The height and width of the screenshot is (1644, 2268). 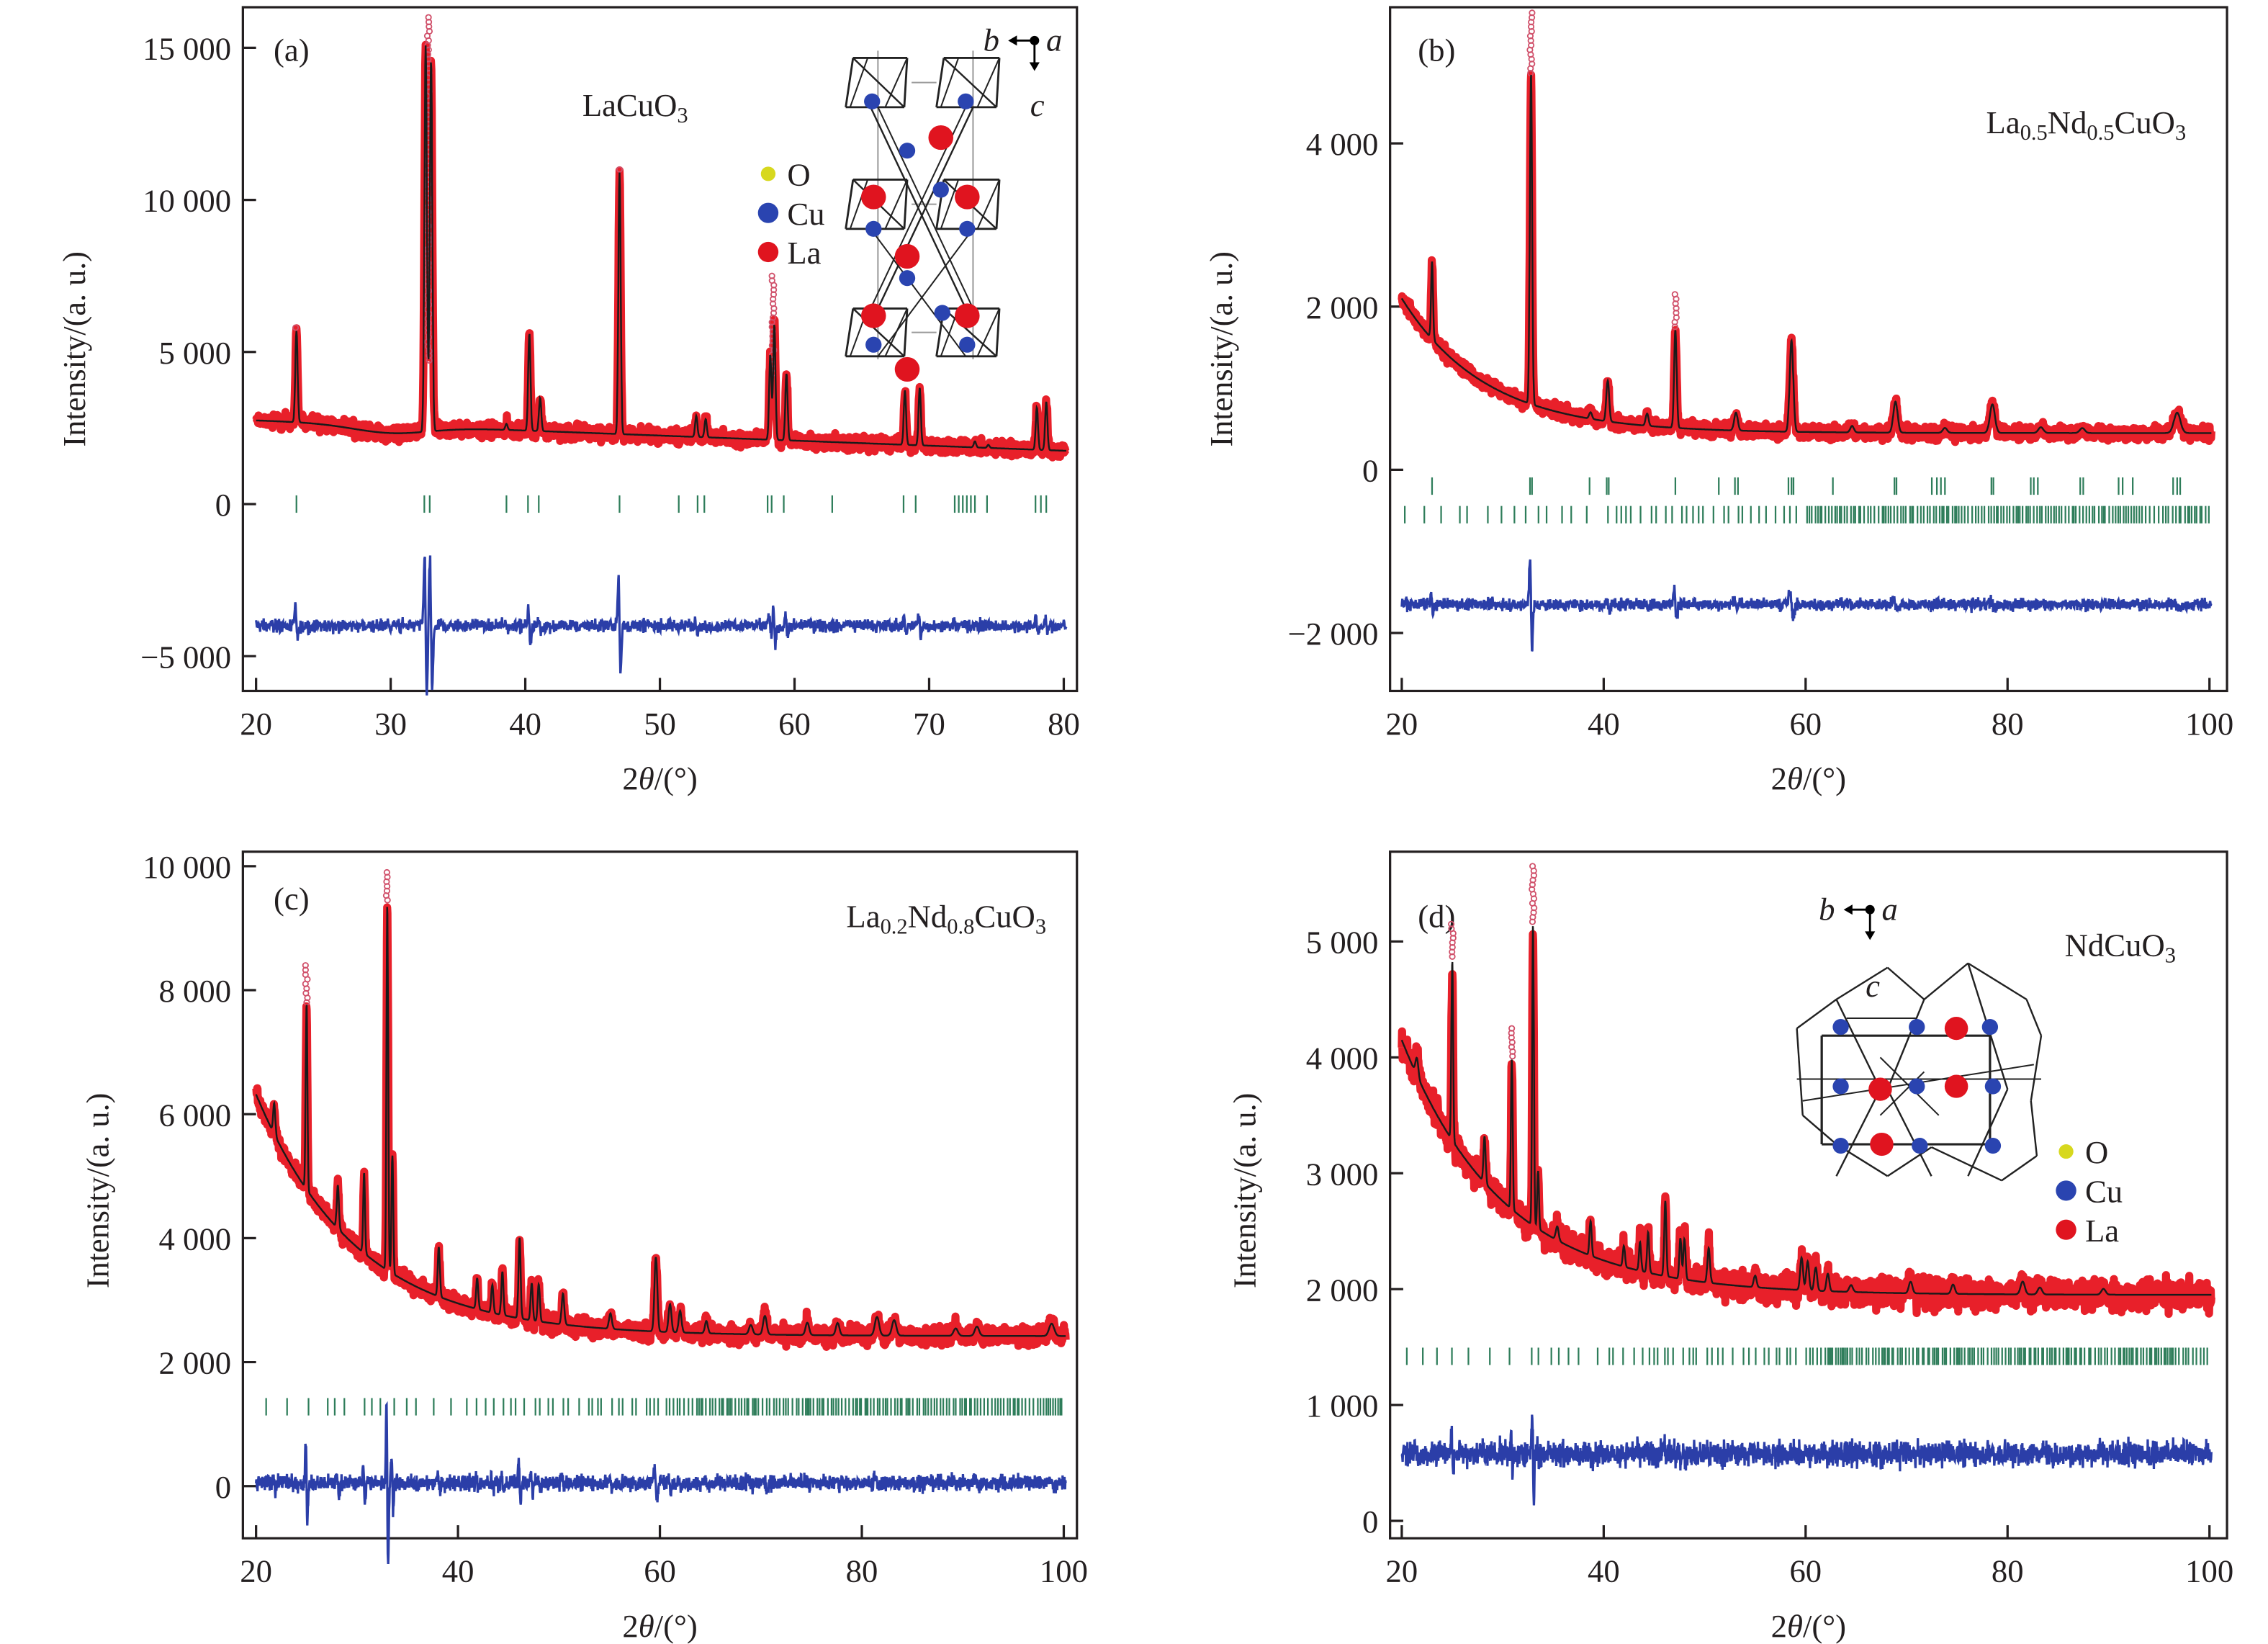 I want to click on axis-dot-icon, so click(x=1870, y=909).